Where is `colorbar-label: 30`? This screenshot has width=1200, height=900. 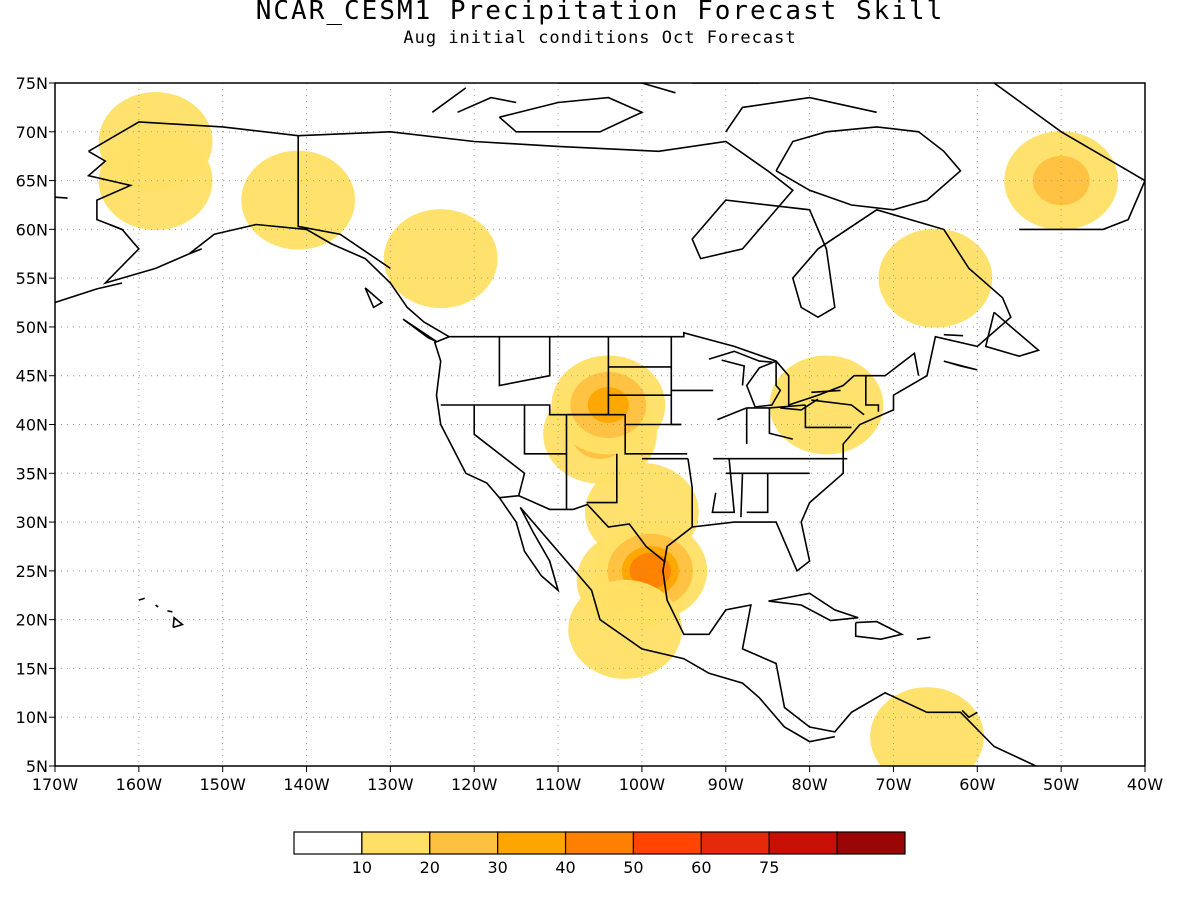 colorbar-label: 30 is located at coordinates (497, 867).